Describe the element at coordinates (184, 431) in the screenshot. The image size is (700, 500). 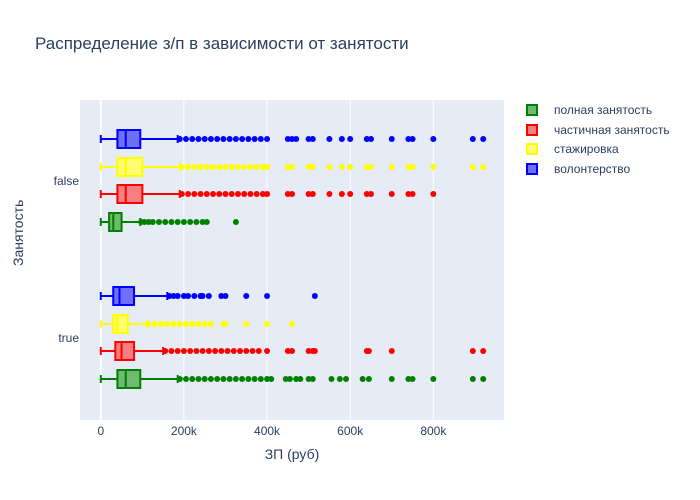
I see `x-tick-label: 200k` at that location.